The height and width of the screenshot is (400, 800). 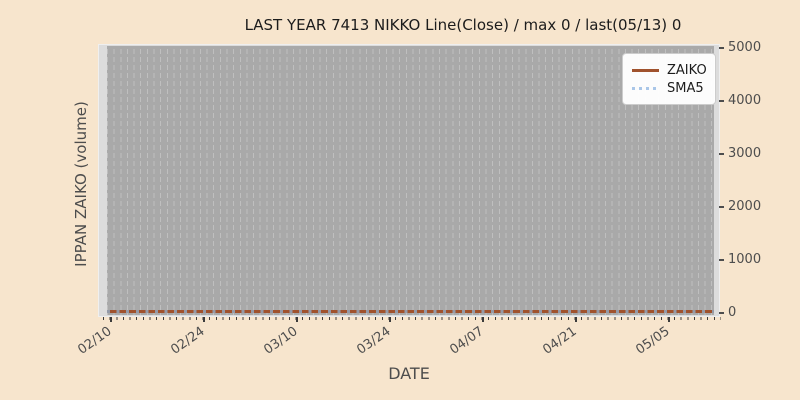 I want to click on solid-line-swatch-icon, so click(x=645, y=70).